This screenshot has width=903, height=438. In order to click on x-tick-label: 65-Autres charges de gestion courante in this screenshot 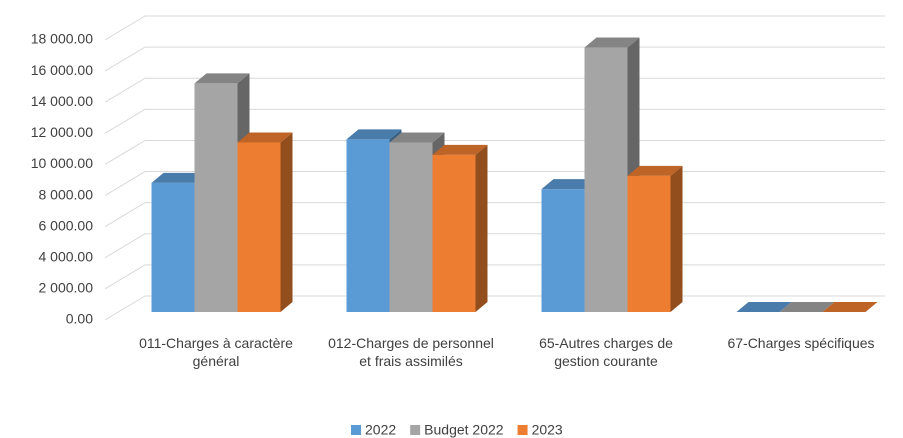, I will do `click(606, 352)`.